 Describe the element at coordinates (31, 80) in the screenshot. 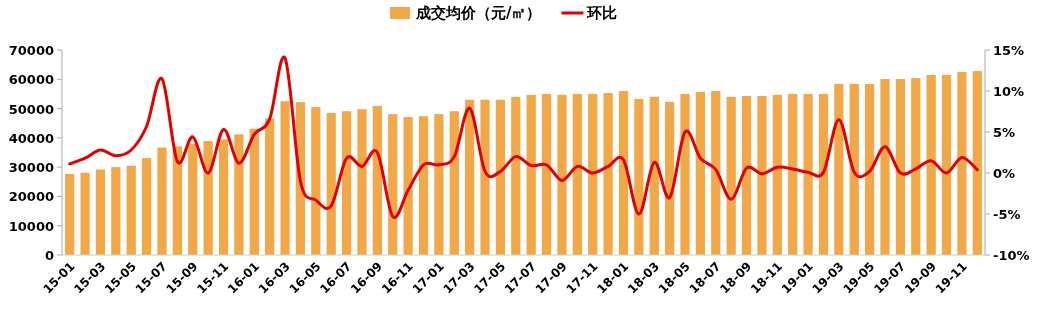

I see `y-tick-label: 60000` at that location.